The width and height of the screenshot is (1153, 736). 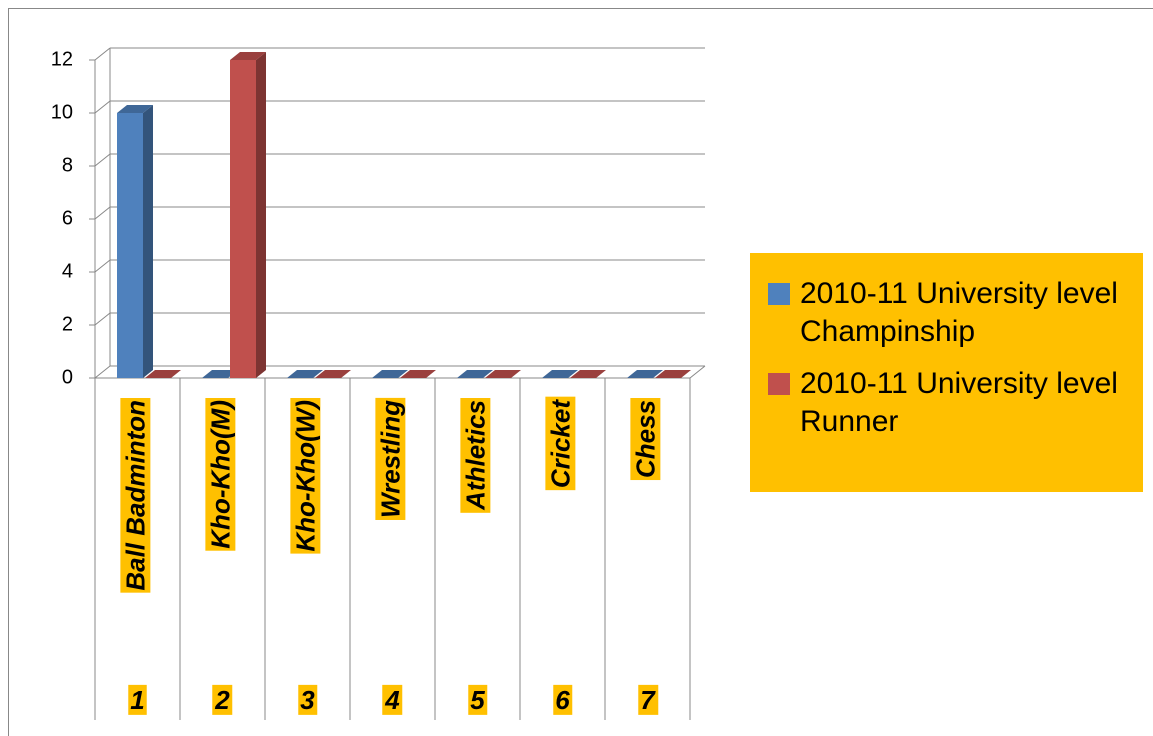 I want to click on x-tick-label: Cricket, so click(x=560, y=443).